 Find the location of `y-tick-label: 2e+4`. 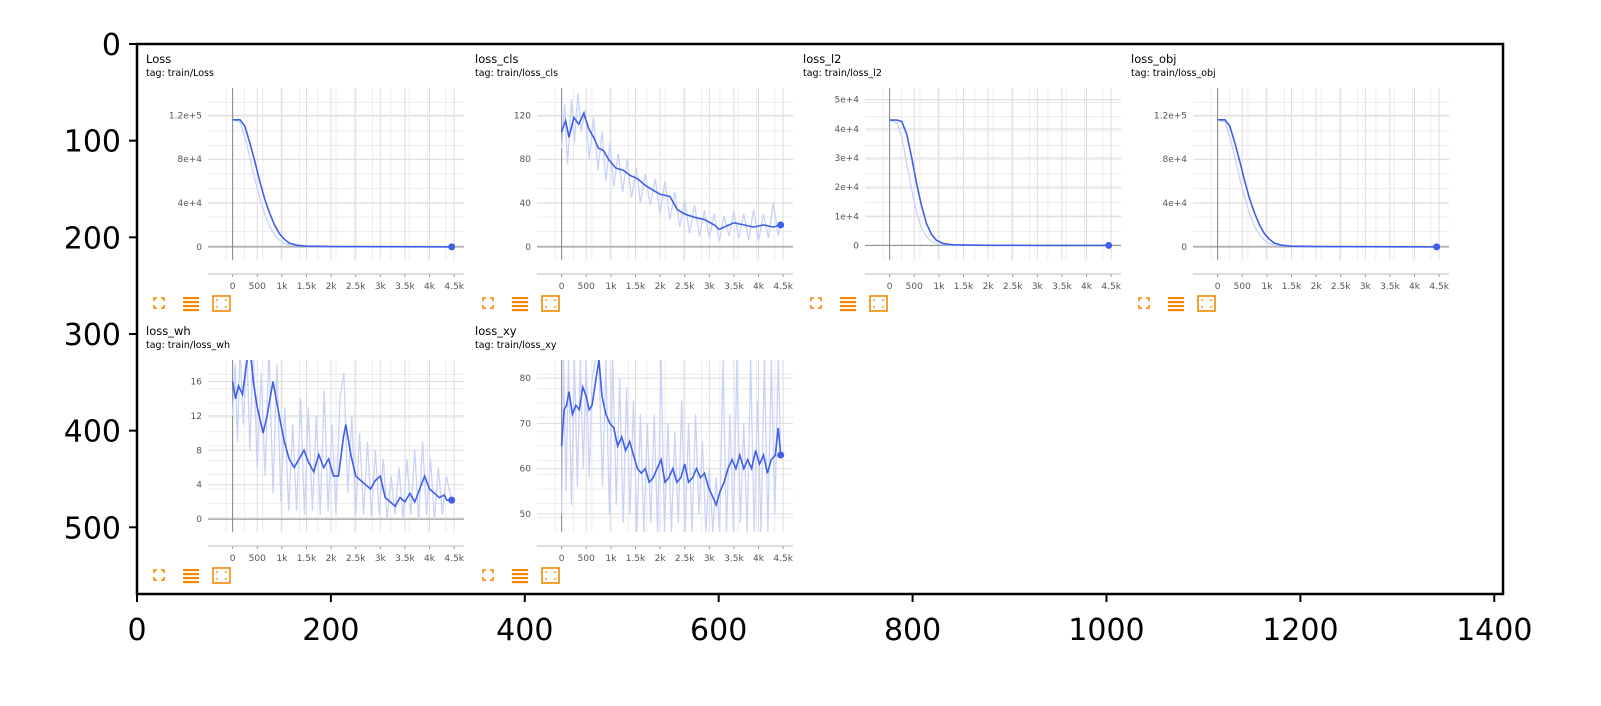

y-tick-label: 2e+4 is located at coordinates (846, 188).